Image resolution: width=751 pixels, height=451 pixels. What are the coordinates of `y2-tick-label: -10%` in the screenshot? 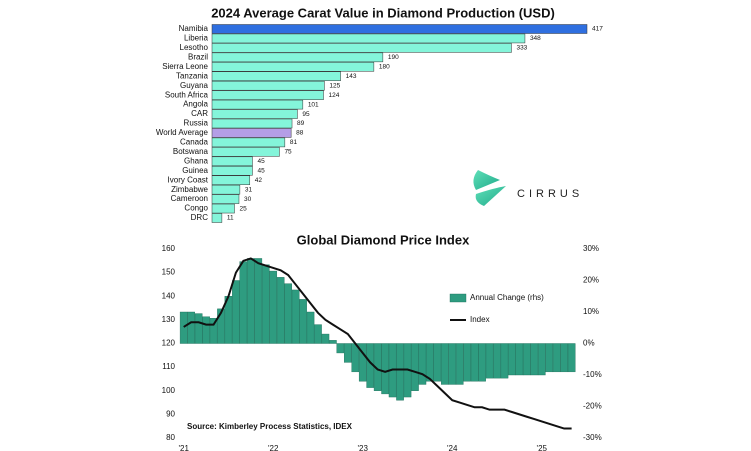 It's located at (592, 374).